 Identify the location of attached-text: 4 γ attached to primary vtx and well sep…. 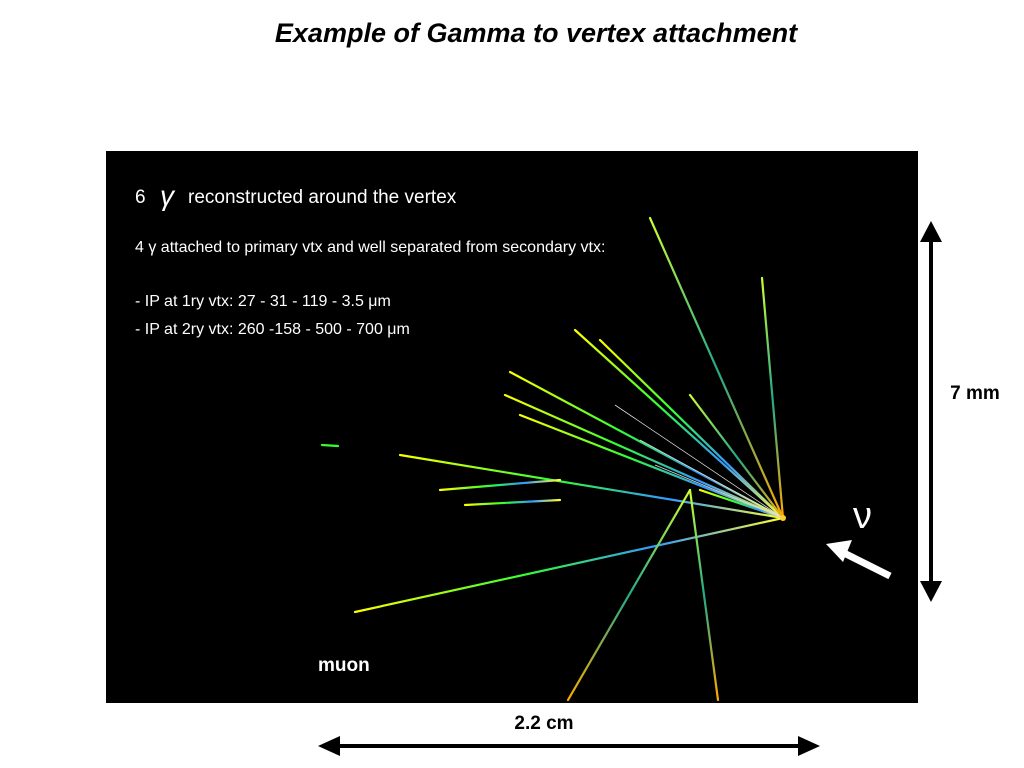
(370, 247).